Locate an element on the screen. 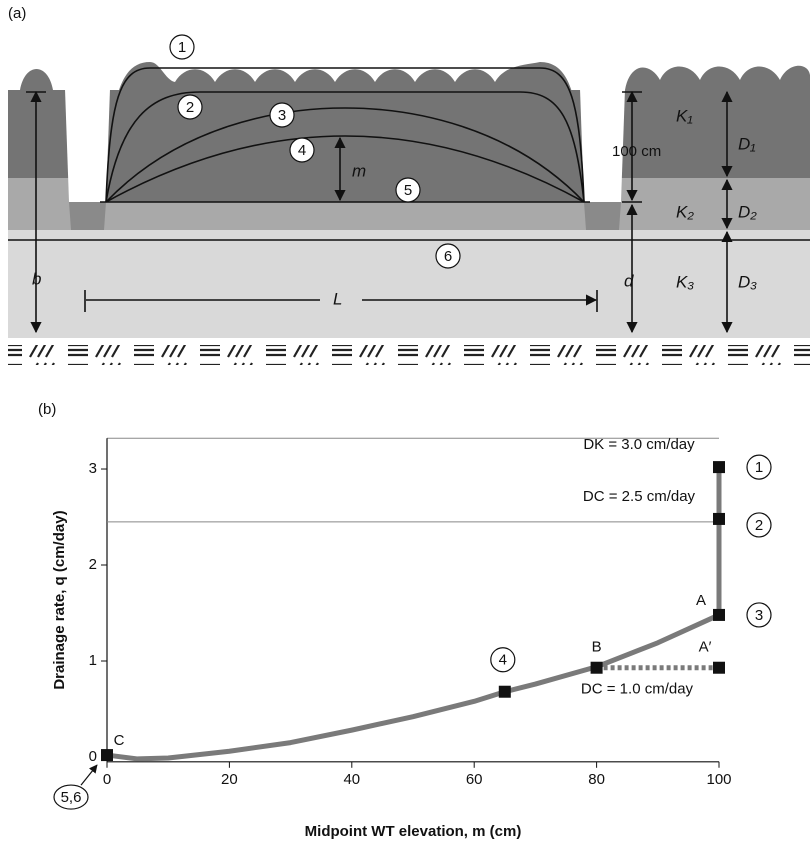  pointer-arrow is located at coordinates (89, 775).